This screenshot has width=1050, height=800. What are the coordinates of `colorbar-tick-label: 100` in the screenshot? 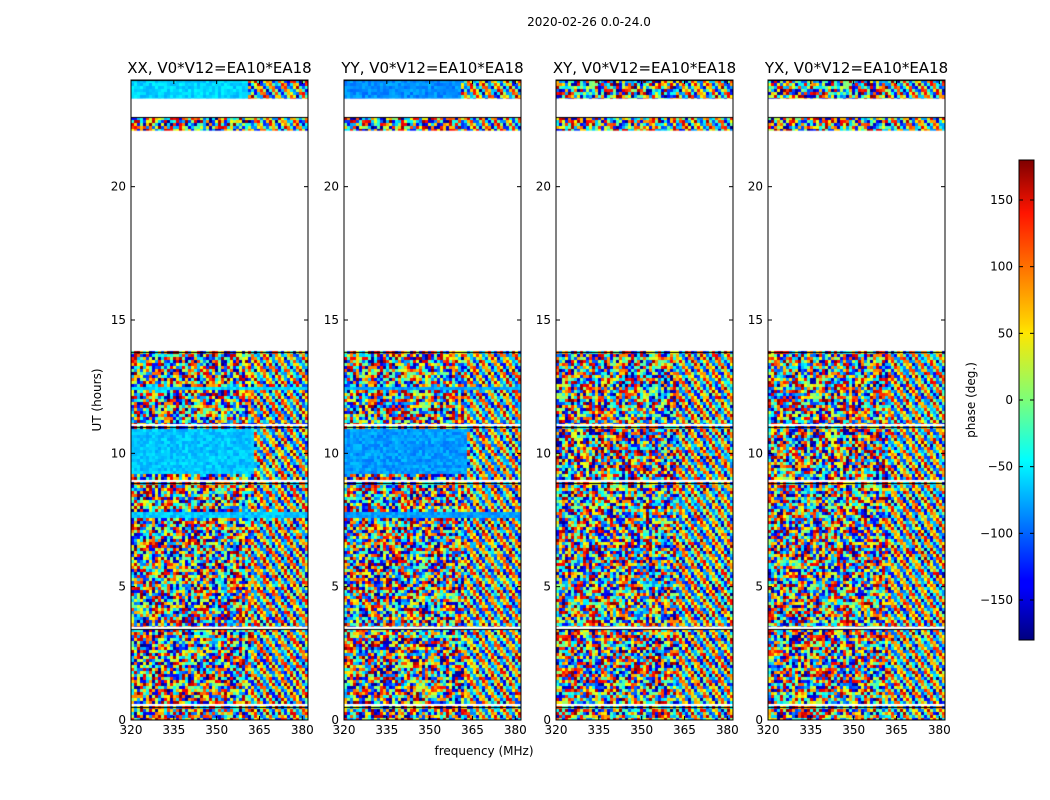 It's located at (1001, 267).